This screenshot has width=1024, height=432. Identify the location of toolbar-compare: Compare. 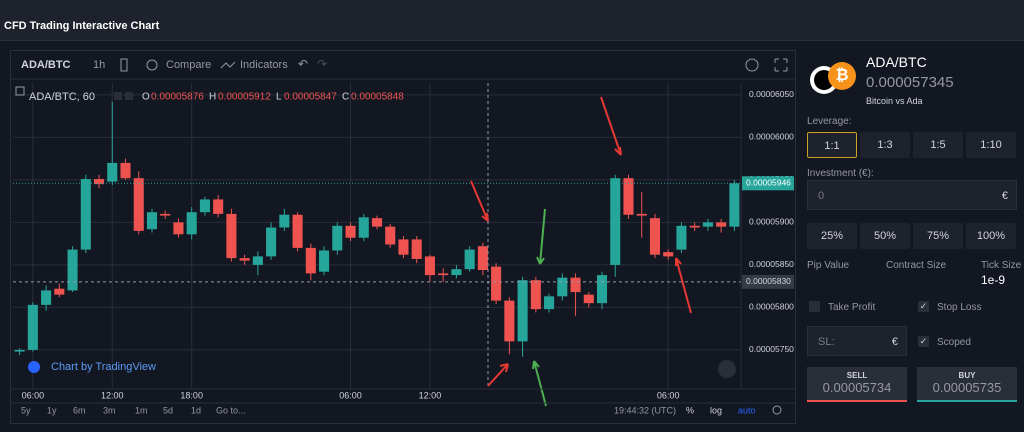
(188, 65).